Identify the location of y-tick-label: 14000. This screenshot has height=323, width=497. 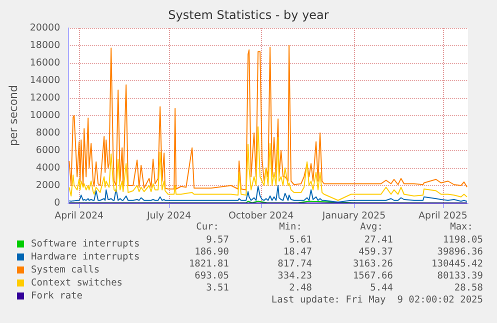
(45, 80).